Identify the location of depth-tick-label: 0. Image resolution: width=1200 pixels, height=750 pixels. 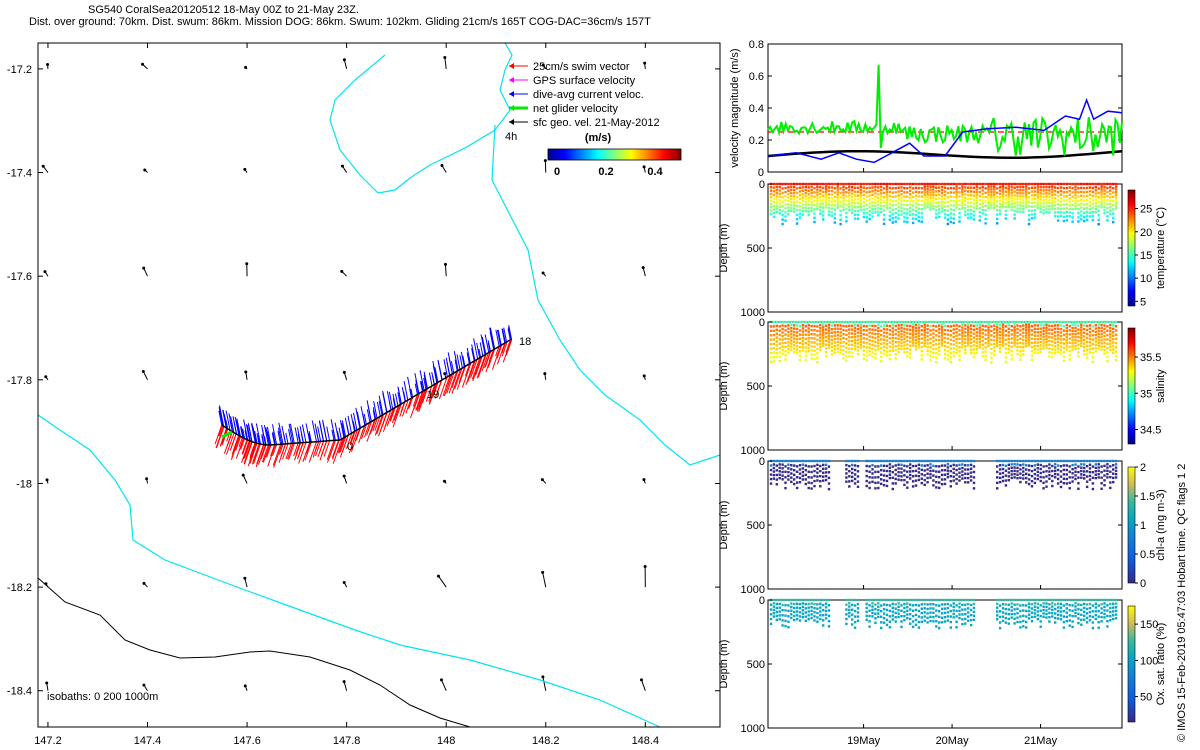
(762, 323).